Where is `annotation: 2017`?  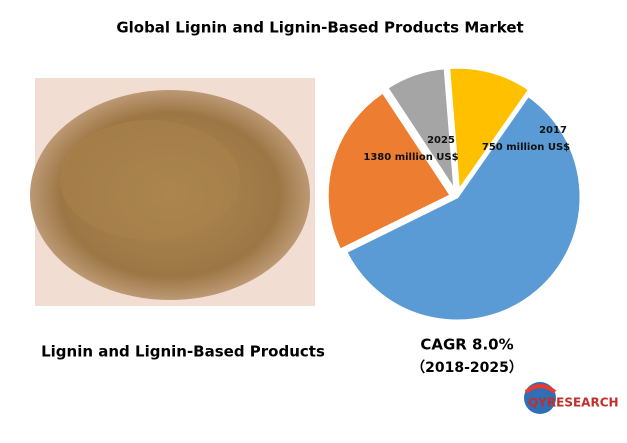
annotation: 2017 is located at coordinates (553, 130).